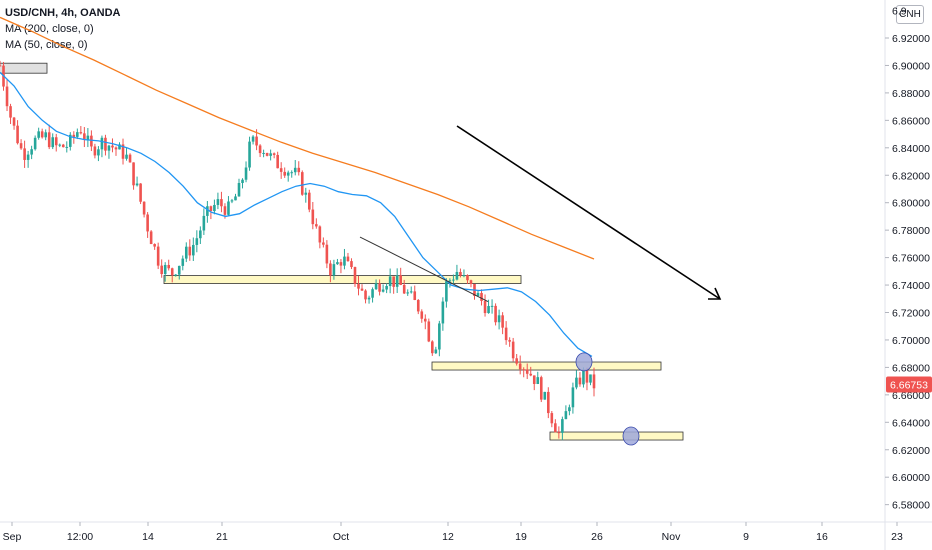  I want to click on price-tick-label: 6.78000, so click(911, 231).